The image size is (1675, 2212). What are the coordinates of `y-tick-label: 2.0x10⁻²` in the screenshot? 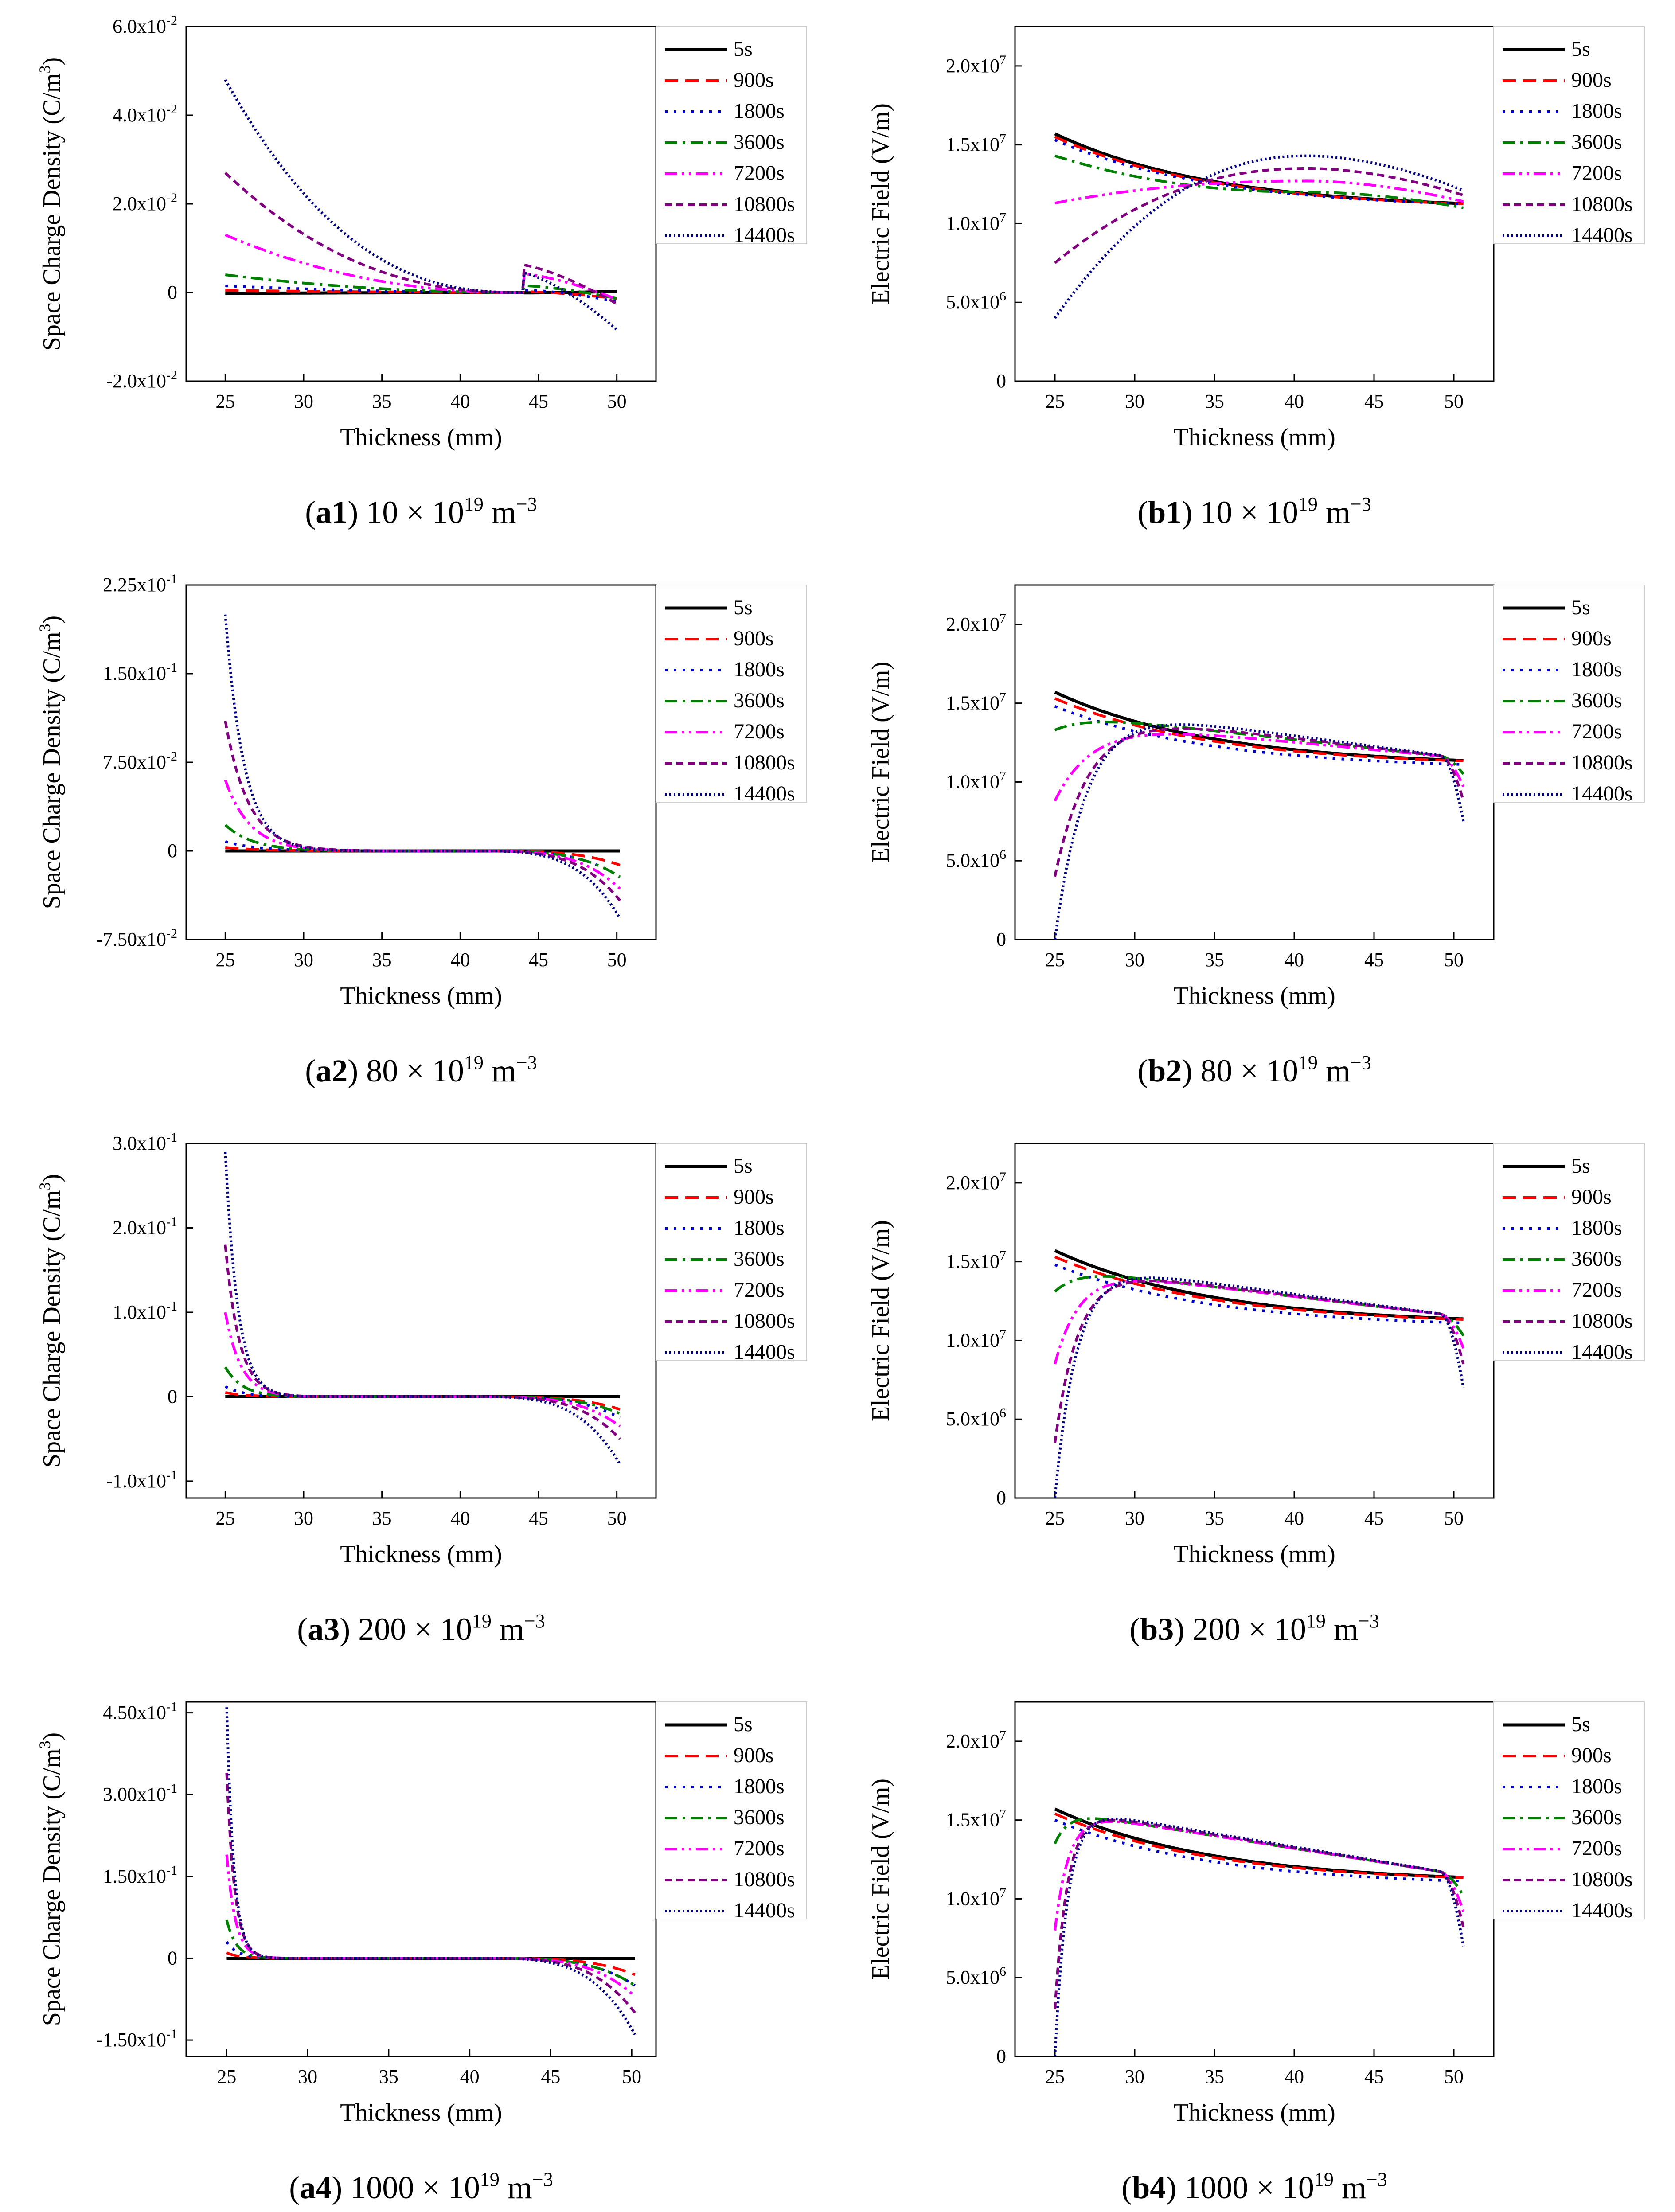 It's located at (145, 203).